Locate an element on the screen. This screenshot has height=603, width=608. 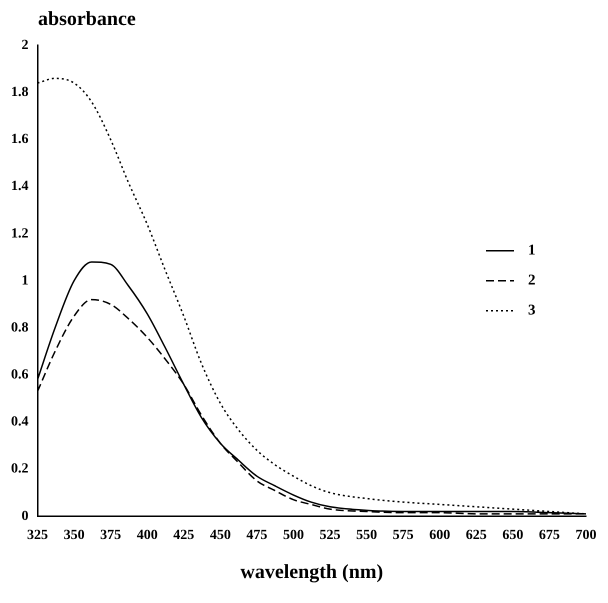
x-tick-label: 425 is located at coordinates (183, 536).